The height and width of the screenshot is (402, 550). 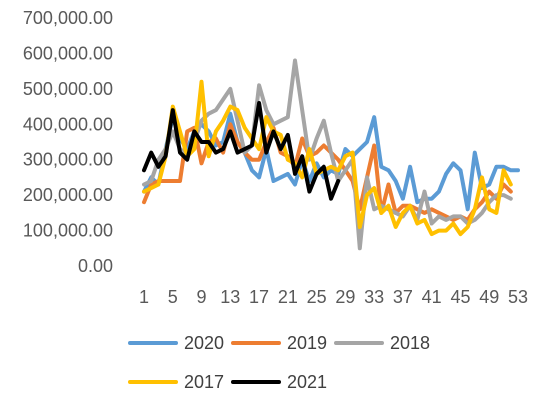 What do you see at coordinates (176, 382) in the screenshot?
I see `legend-item-2017: 2017` at bounding box center [176, 382].